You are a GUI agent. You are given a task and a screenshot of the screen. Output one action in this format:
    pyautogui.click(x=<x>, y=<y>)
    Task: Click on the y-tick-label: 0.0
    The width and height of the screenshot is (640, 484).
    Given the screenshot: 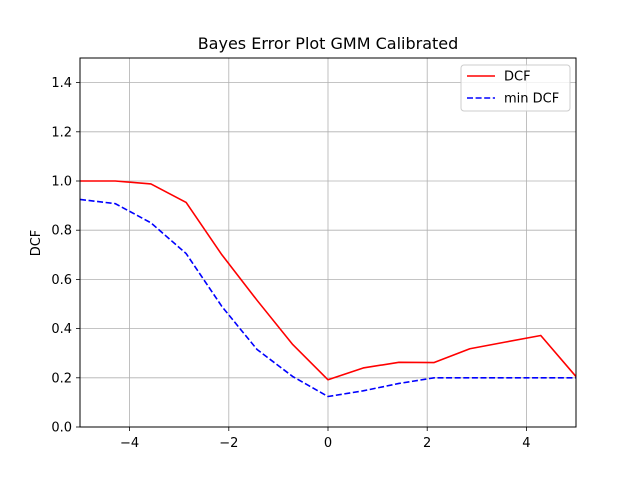 What is the action you would take?
    pyautogui.click(x=61, y=428)
    